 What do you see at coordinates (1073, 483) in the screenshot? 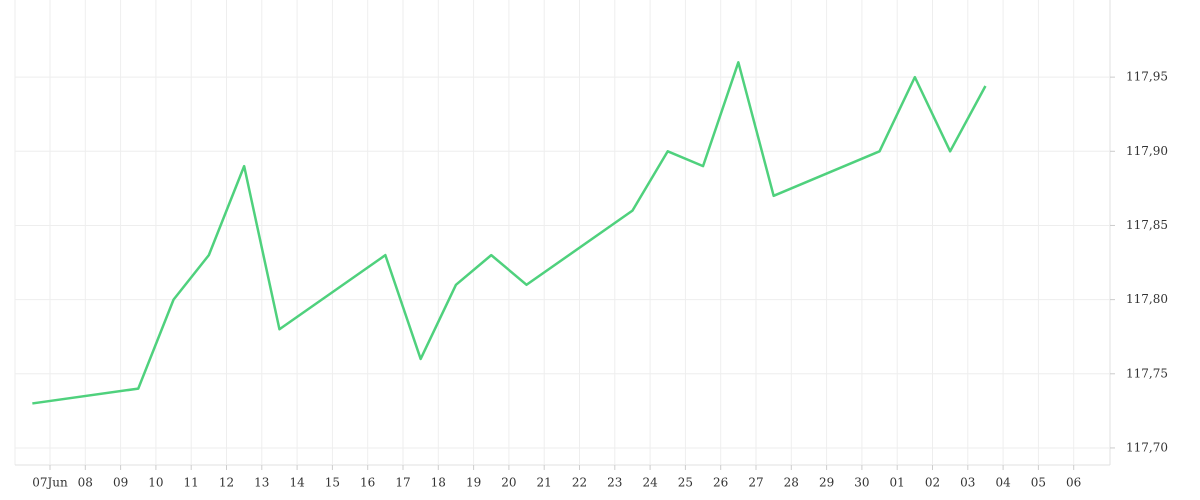
I see `x-tick-label: 06` at bounding box center [1073, 483].